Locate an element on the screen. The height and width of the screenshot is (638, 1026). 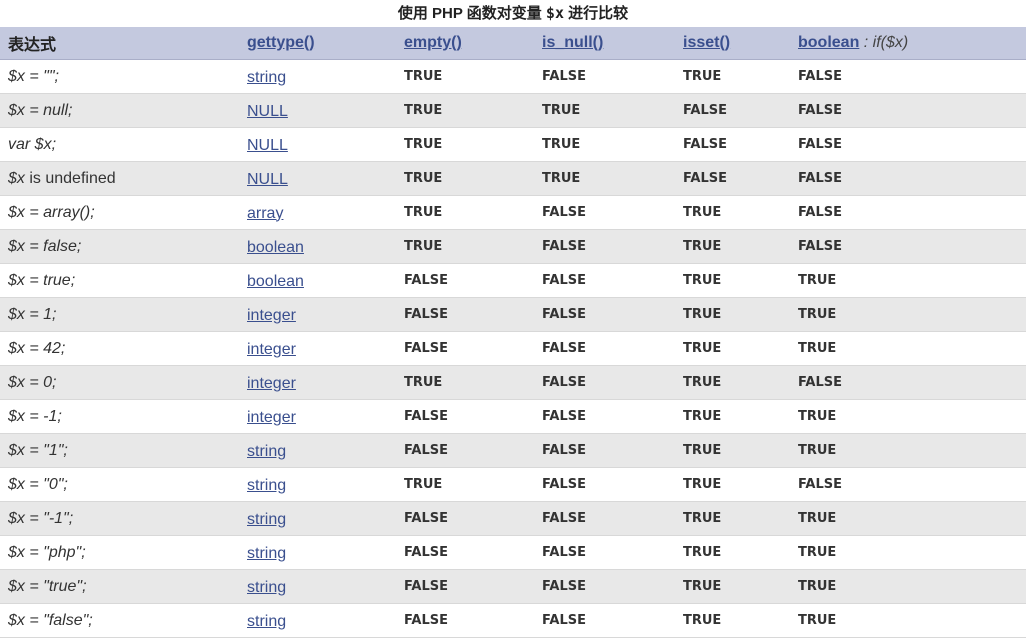
isset-link: isset() is located at coordinates (707, 42).